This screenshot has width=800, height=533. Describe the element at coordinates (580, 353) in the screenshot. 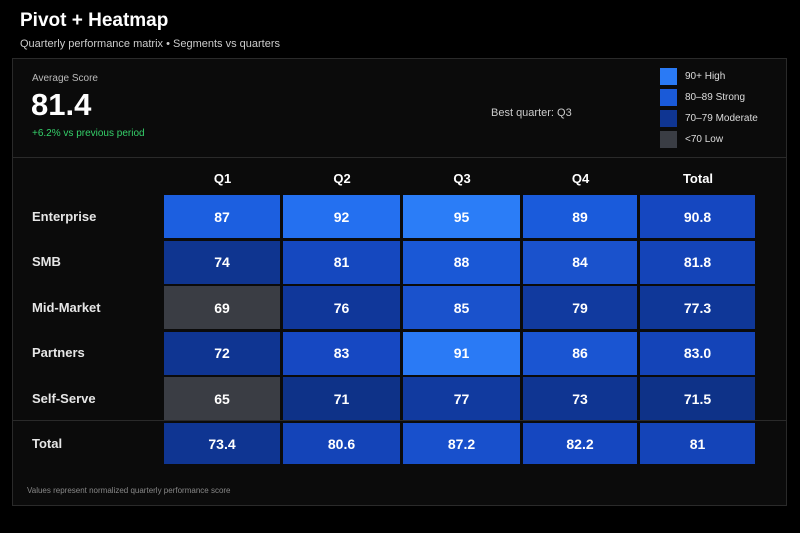

I see `heat-cell: 86` at that location.